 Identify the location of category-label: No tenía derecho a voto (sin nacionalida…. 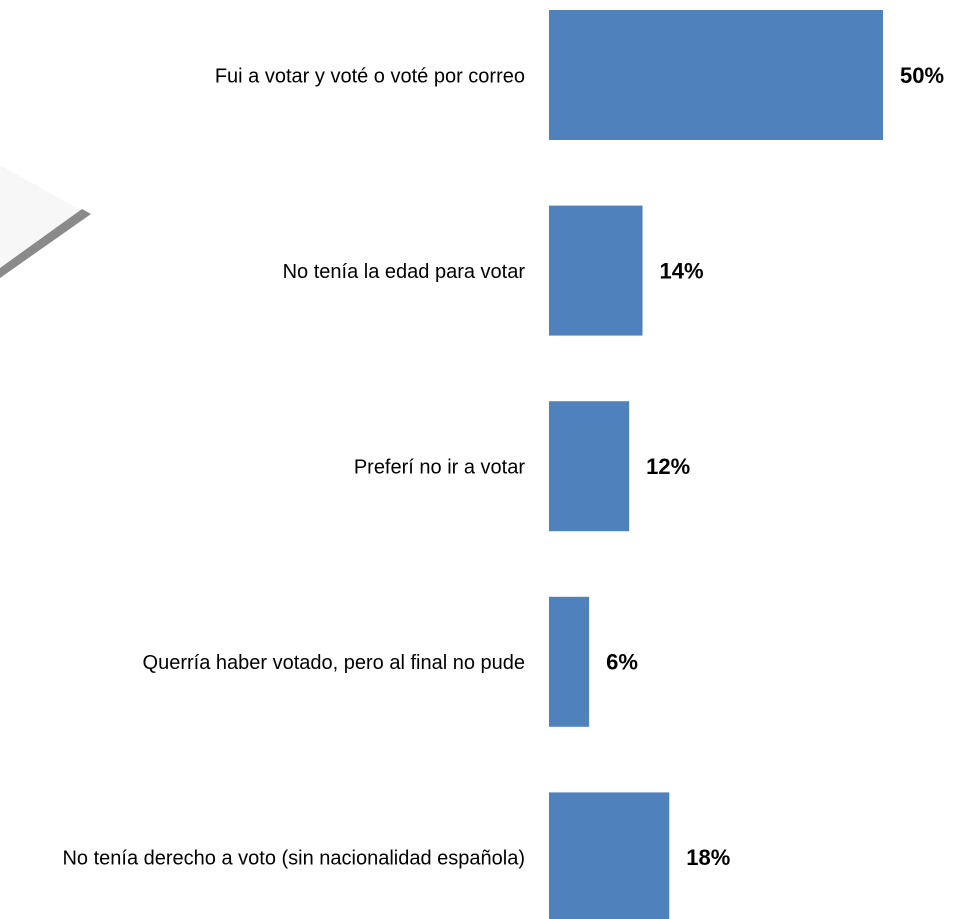
(293, 859).